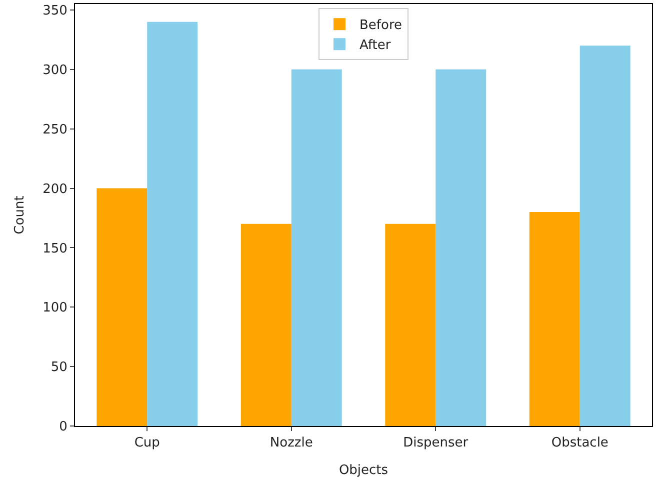 The image size is (668, 481). Describe the element at coordinates (55, 70) in the screenshot. I see `y-tick-label: 300` at that location.